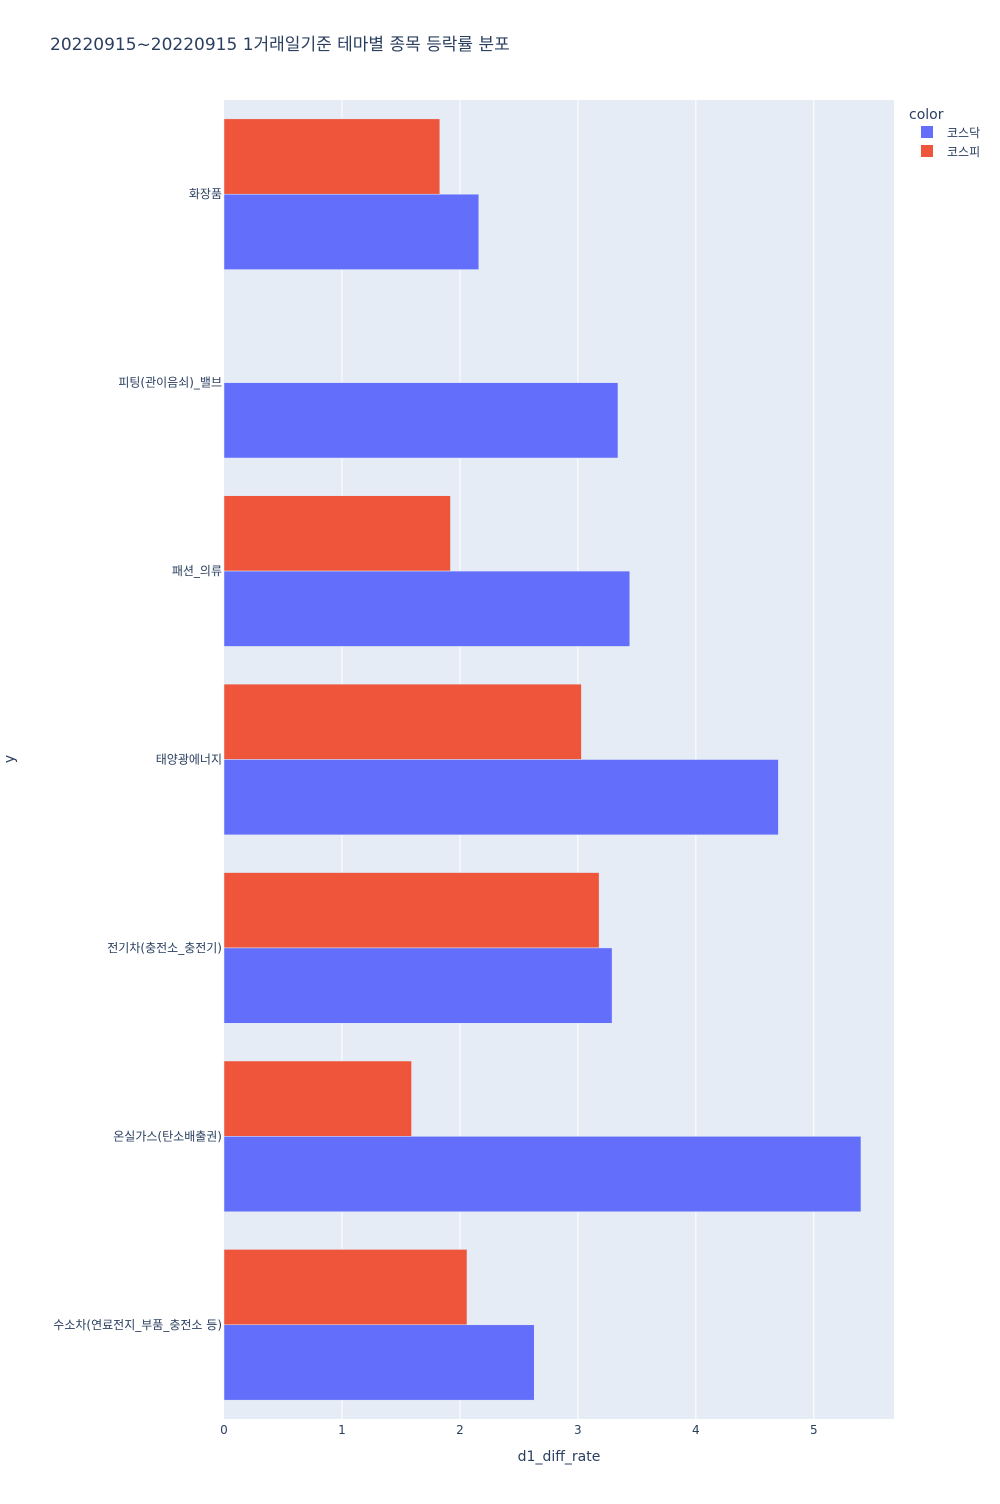 The width and height of the screenshot is (1000, 1504). What do you see at coordinates (224, 1430) in the screenshot?
I see `x-tick-label: 0` at bounding box center [224, 1430].